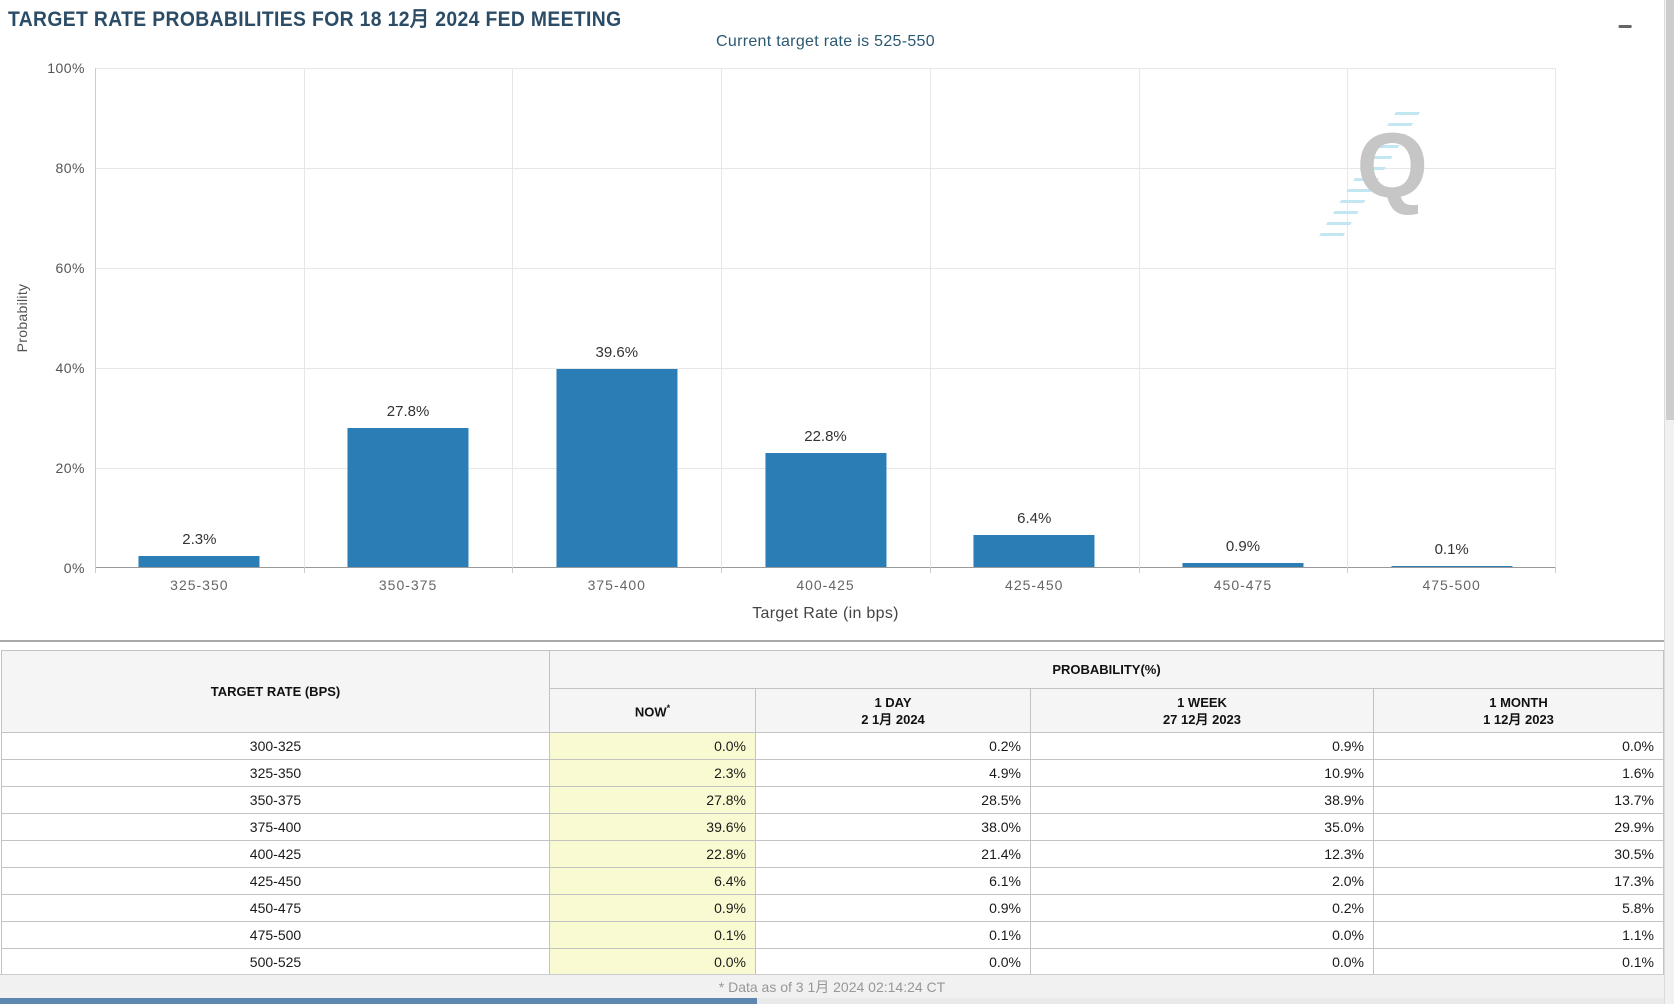 The height and width of the screenshot is (1004, 1674). I want to click on rate-cell: 375-400, so click(275, 827).